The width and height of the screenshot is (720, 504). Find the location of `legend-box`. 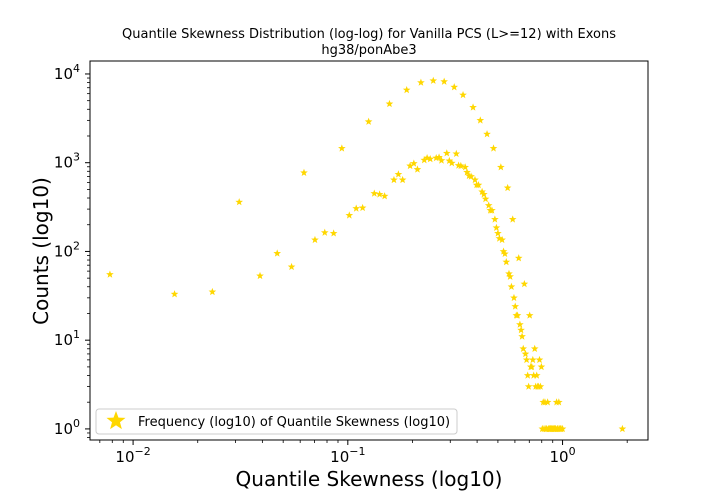

legend-box is located at coordinates (276, 421).